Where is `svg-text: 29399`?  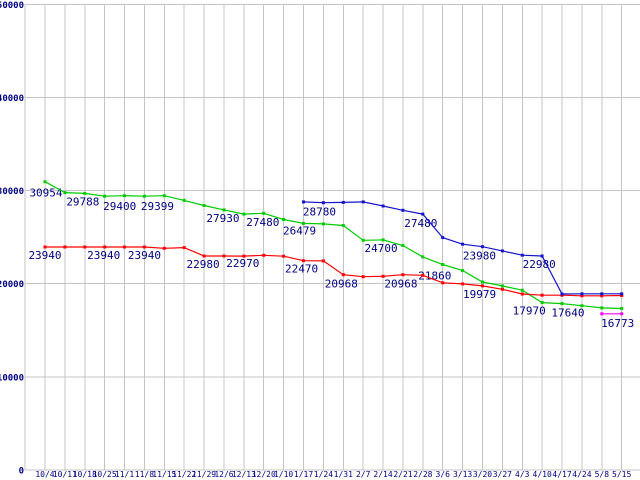
svg-text: 29399 is located at coordinates (157, 206).